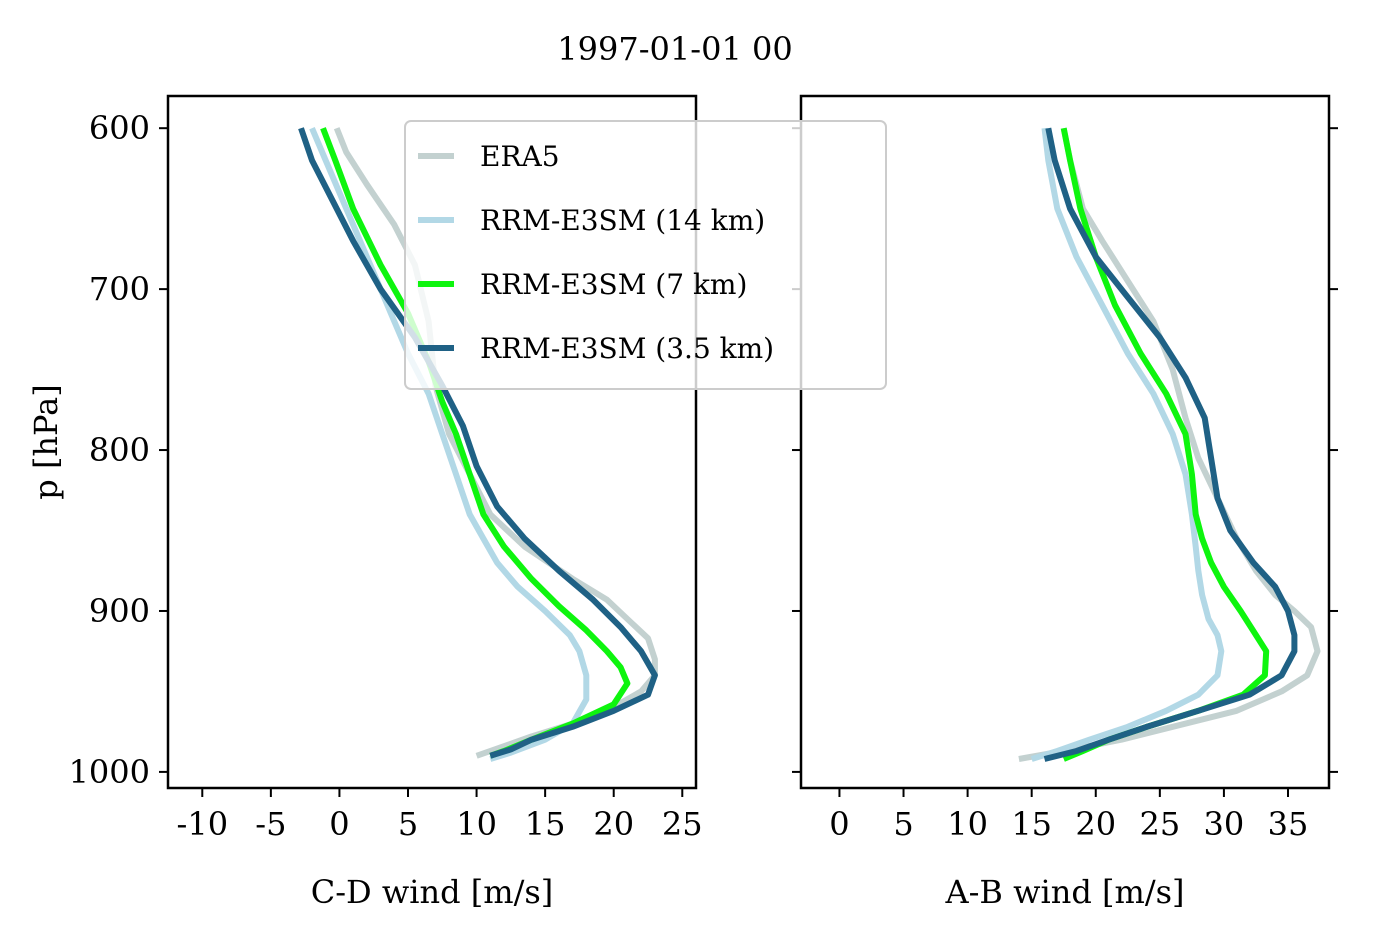 This screenshot has height=944, width=1373. Describe the element at coordinates (119, 611) in the screenshot. I see `y-tick-label: 900` at that location.